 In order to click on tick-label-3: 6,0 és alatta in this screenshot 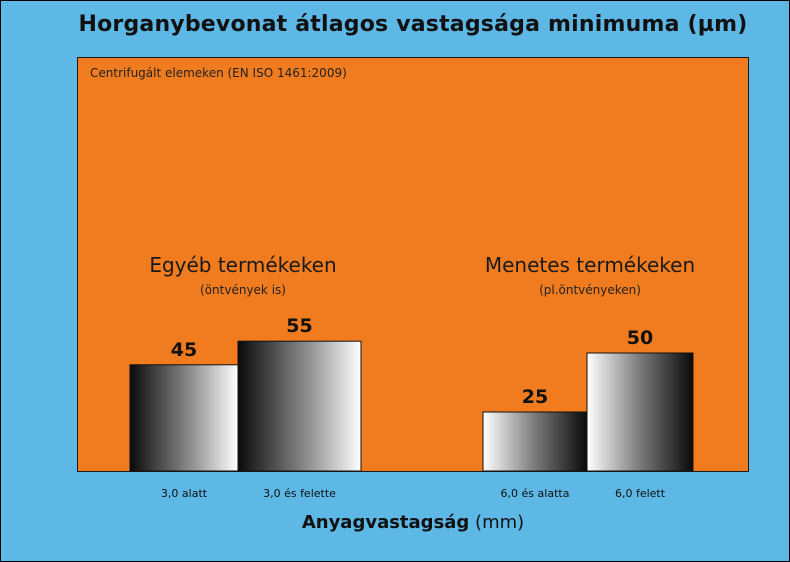, I will do `click(535, 493)`.